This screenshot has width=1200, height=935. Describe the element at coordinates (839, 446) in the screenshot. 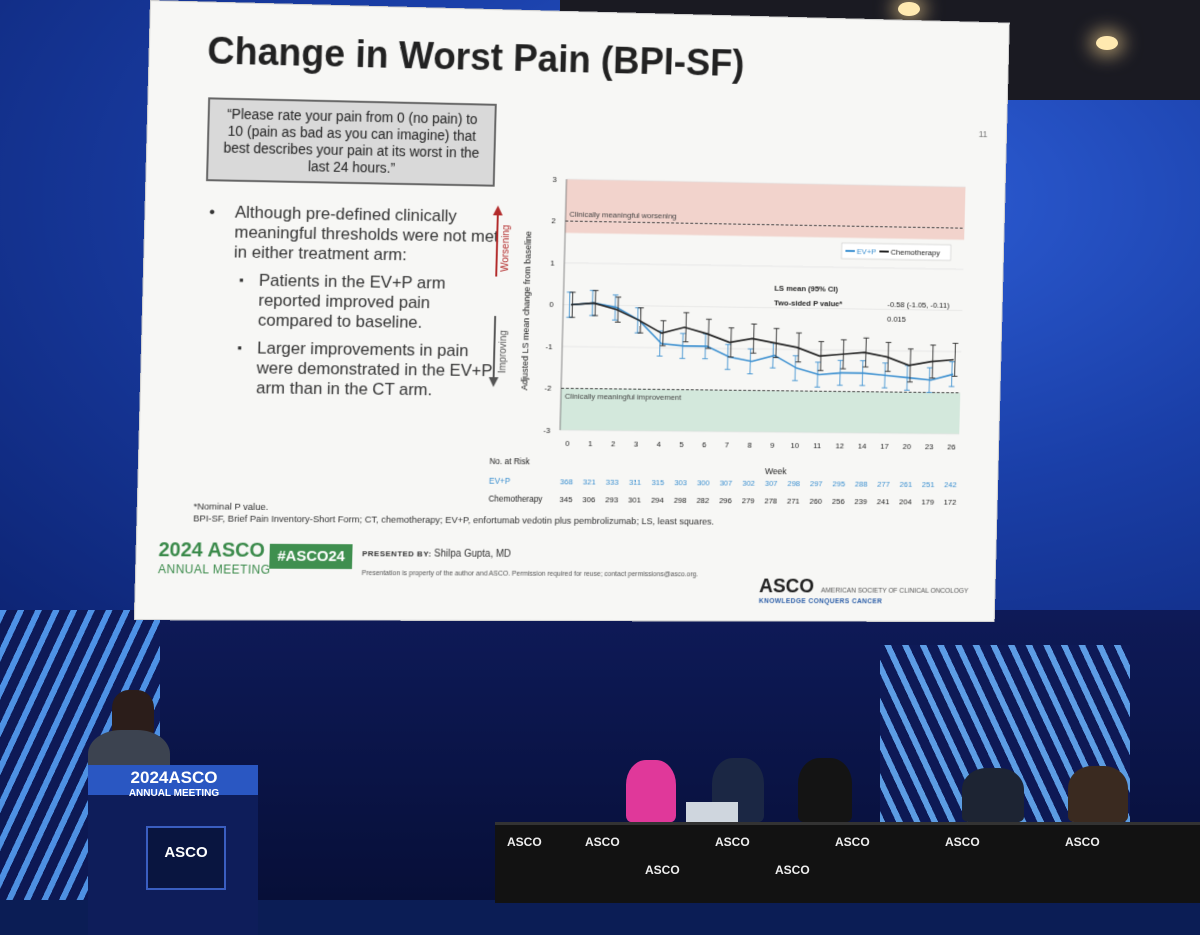

I see `x-tick-label: 12` at that location.